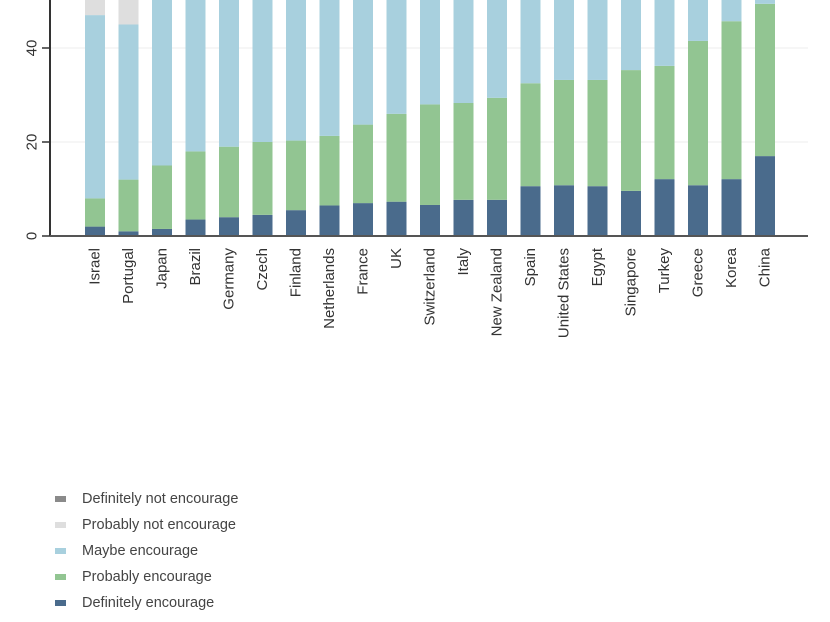 This screenshot has height=622, width=830. I want to click on x-tick-label: United States, so click(564, 293).